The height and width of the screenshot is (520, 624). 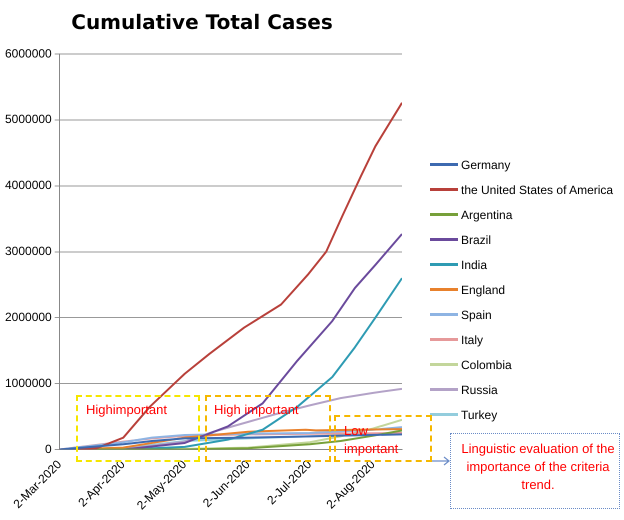 I want to click on y-tick-label: 6000000, so click(x=28, y=53).